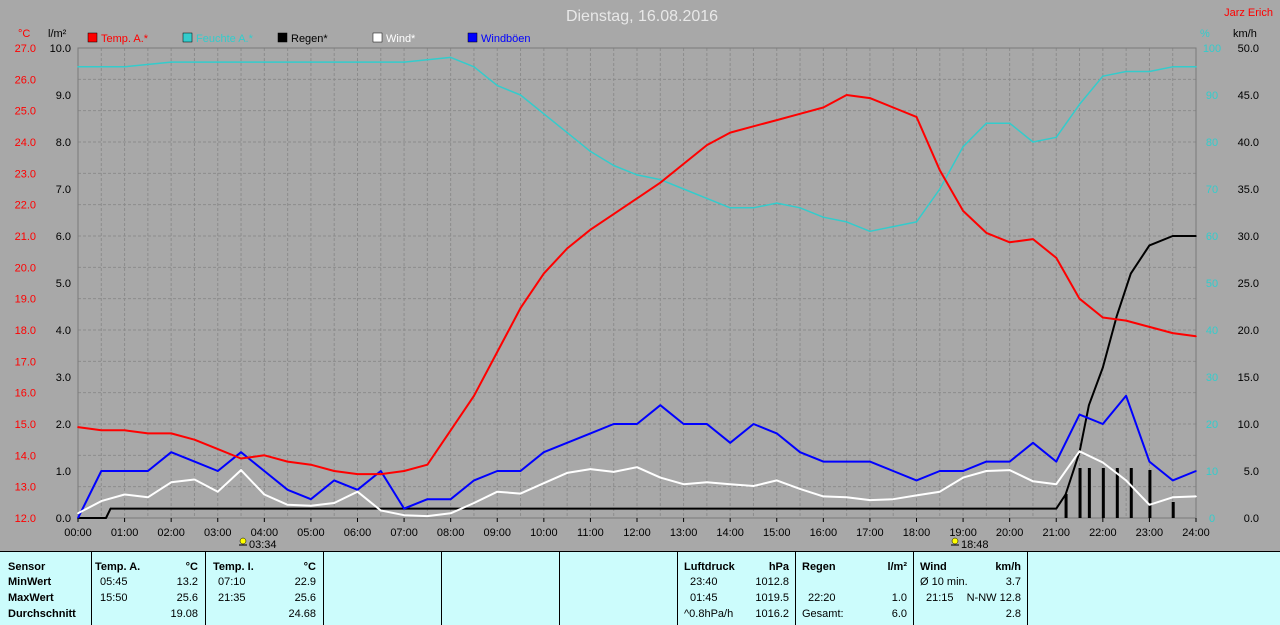 This screenshot has height=625, width=1280. I want to click on rain-bars, so click(1119, 493).